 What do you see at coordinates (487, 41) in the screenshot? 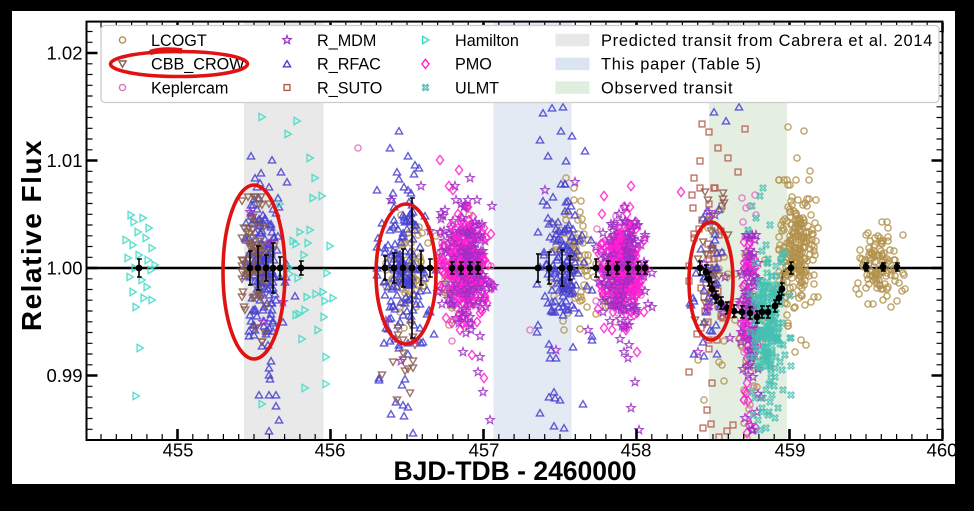
I see `svg-text: Hamilton` at bounding box center [487, 41].